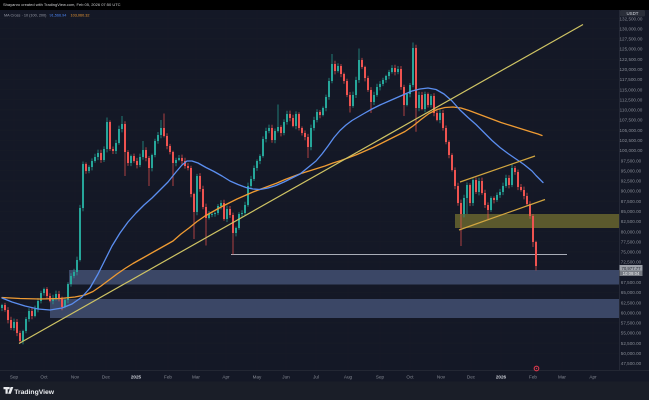  I want to click on svg-text: May, so click(257, 376).